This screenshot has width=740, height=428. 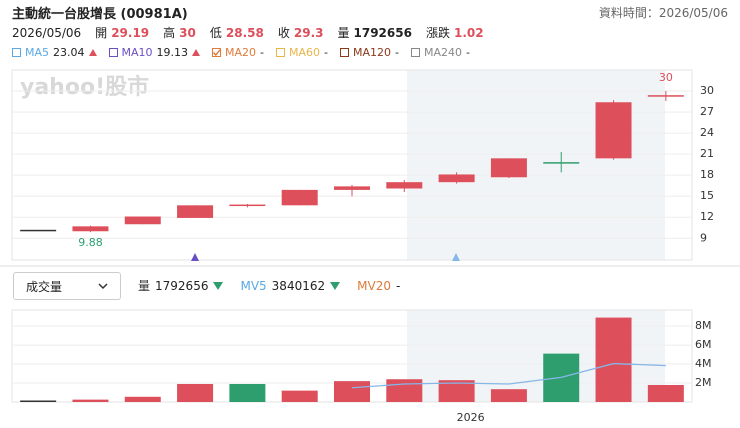 What do you see at coordinates (374, 285) in the screenshot?
I see `legend-name: MV20` at bounding box center [374, 285].